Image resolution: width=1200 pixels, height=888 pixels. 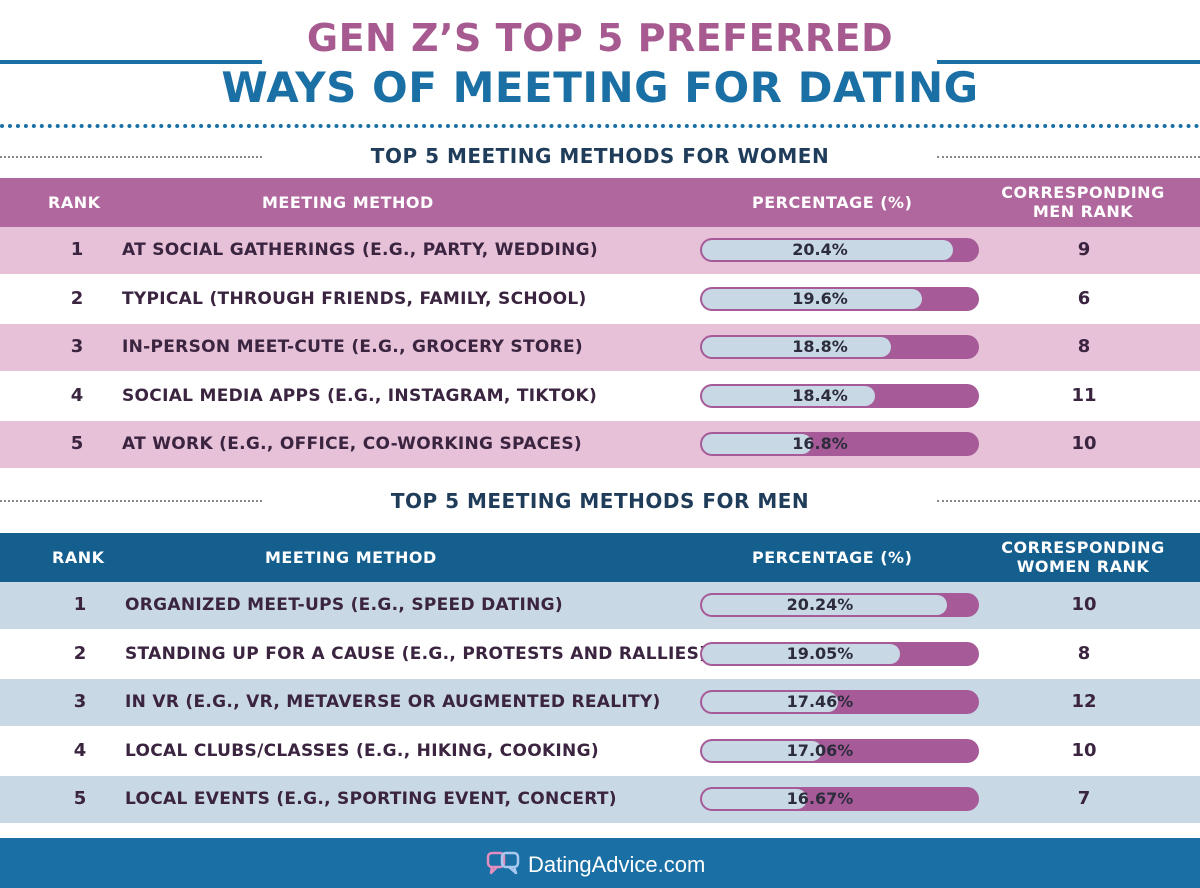 I want to click on percentage-bar: 18.4%, so click(x=839, y=395).